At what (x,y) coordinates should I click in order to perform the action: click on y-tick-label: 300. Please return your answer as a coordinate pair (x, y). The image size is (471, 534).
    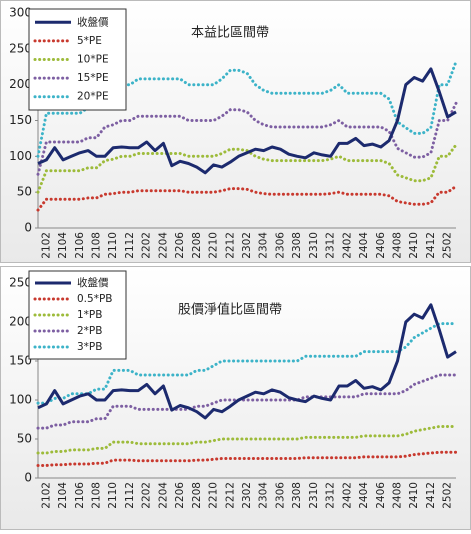
    Looking at the image, I should click on (20, 13).